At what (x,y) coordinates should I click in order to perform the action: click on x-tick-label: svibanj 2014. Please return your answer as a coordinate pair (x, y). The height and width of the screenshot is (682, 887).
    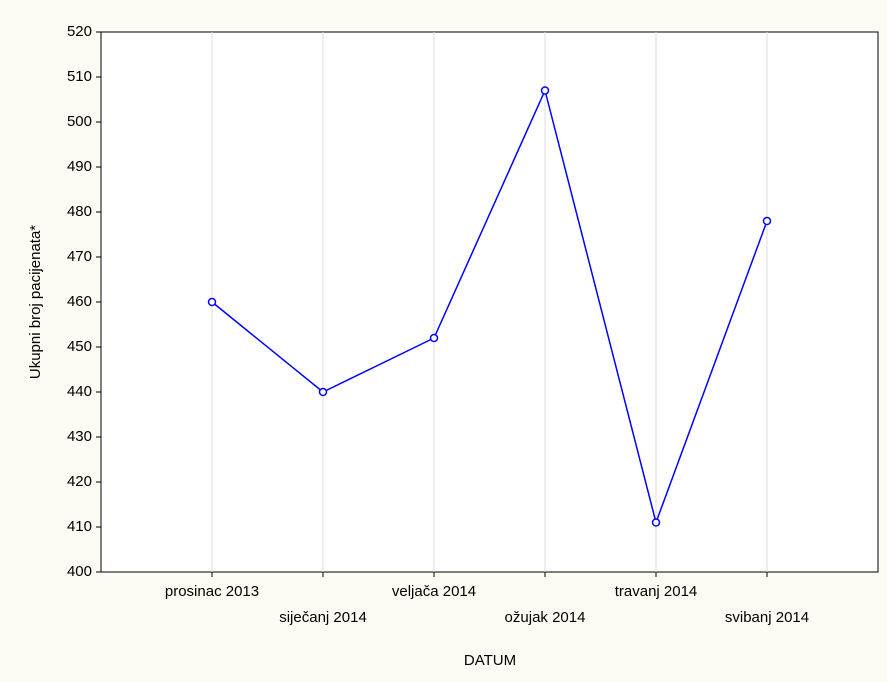
    Looking at the image, I should click on (767, 617).